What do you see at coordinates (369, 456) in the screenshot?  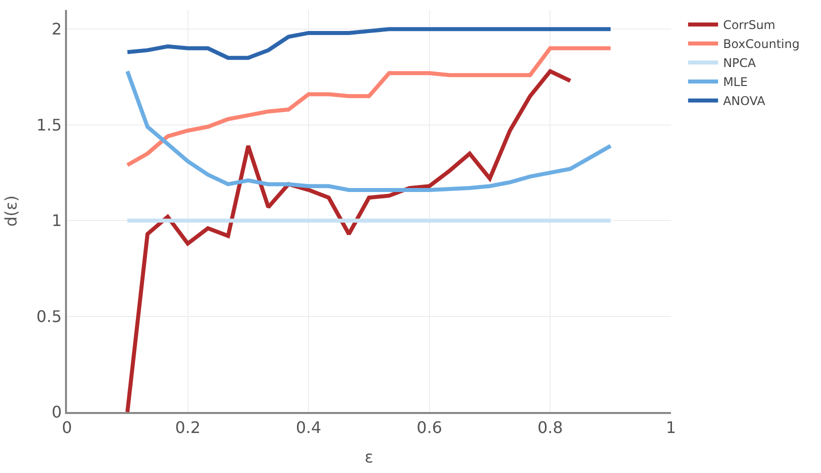 I see `x-axis-title: ε` at bounding box center [369, 456].